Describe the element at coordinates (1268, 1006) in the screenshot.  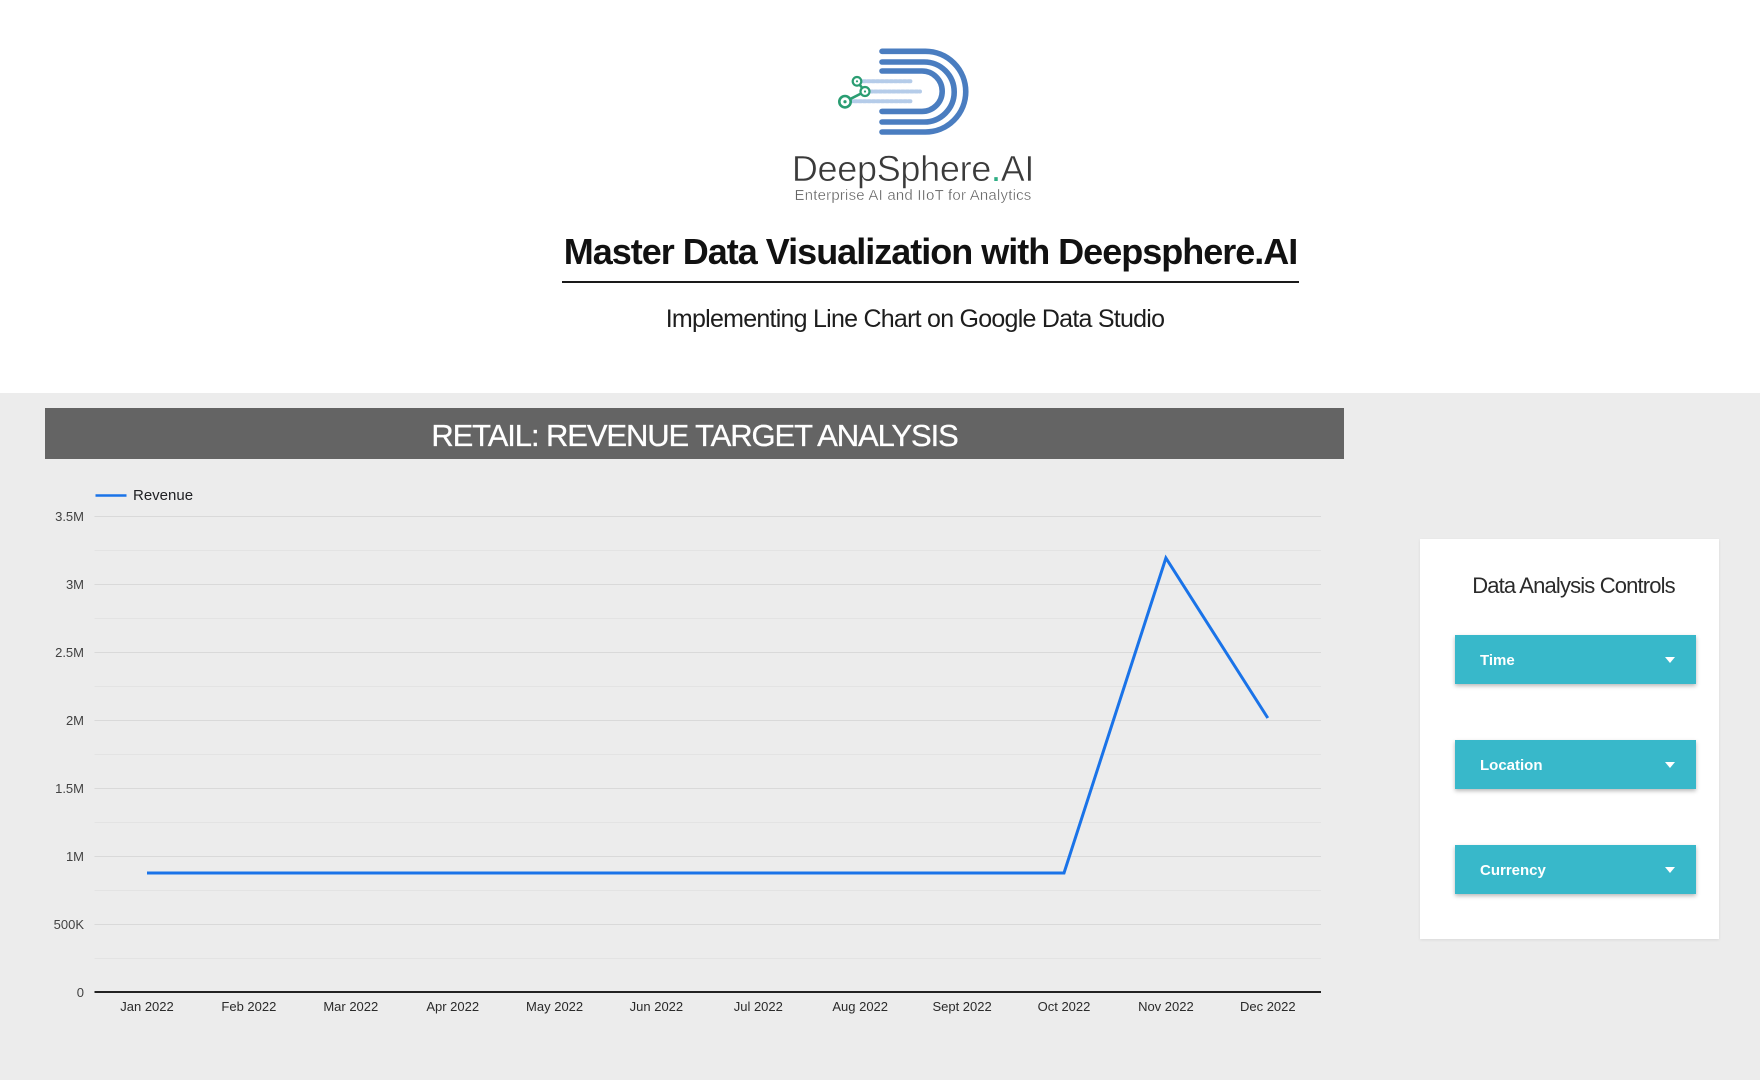
I see `svg-text: Dec 2022` at that location.